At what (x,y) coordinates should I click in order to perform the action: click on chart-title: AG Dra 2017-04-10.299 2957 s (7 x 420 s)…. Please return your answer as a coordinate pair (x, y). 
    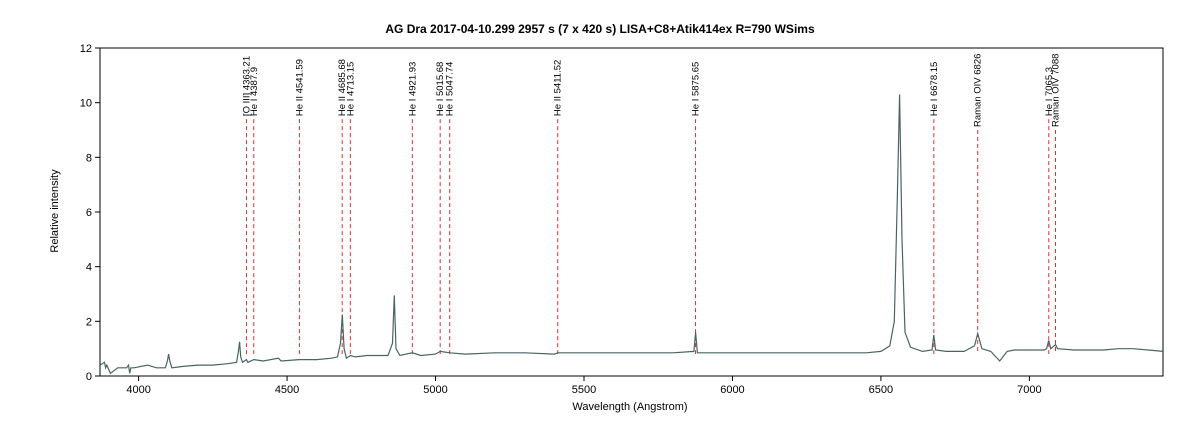
    Looking at the image, I should click on (600, 29).